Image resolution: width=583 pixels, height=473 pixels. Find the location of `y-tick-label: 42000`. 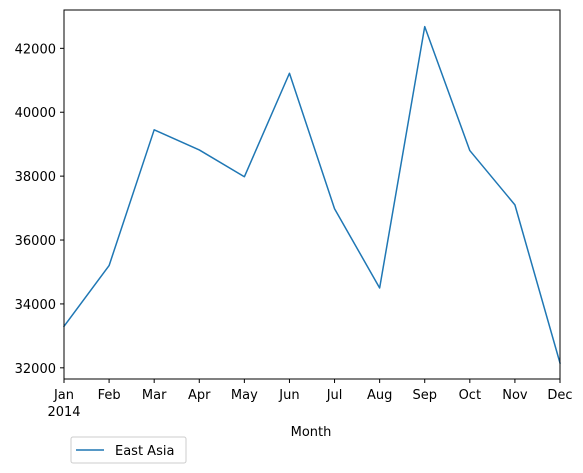

y-tick-label: 42000 is located at coordinates (35, 49).